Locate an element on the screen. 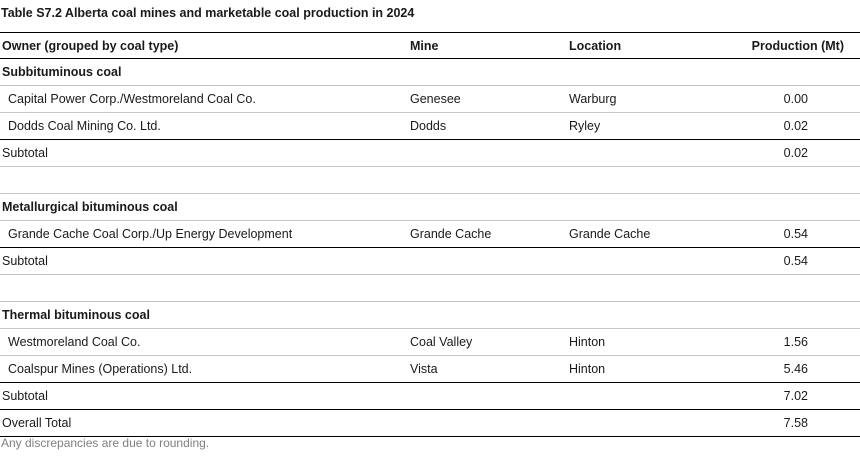  group-title: Thermal bituminous coal is located at coordinates (76, 315).